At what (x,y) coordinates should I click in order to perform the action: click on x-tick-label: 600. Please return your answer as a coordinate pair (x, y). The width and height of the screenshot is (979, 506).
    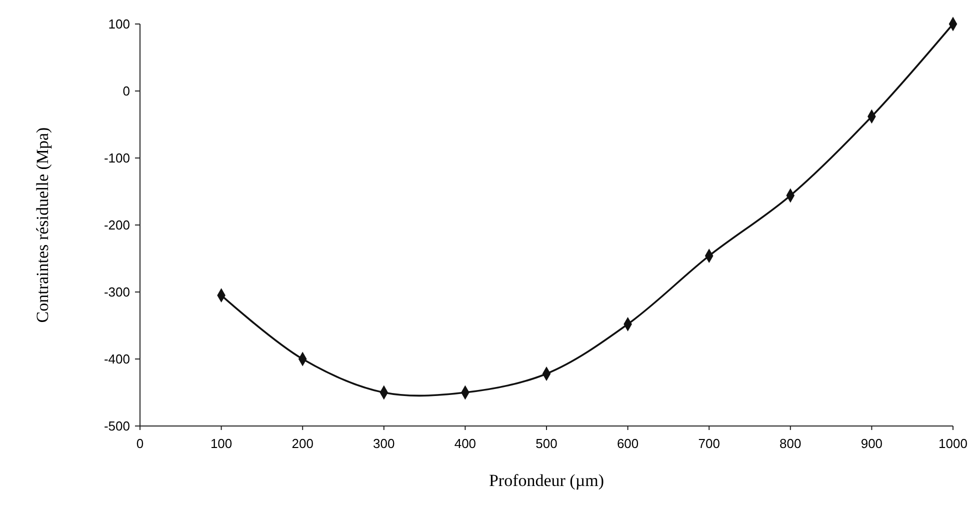
    Looking at the image, I should click on (627, 443).